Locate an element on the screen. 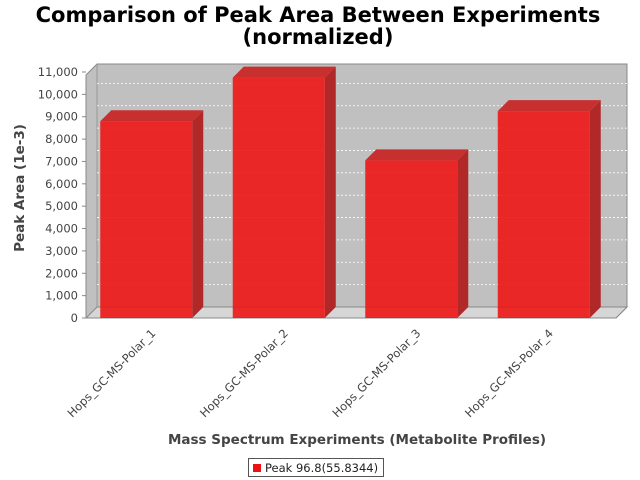  y-tick-label: 7,000 is located at coordinates (61, 161).